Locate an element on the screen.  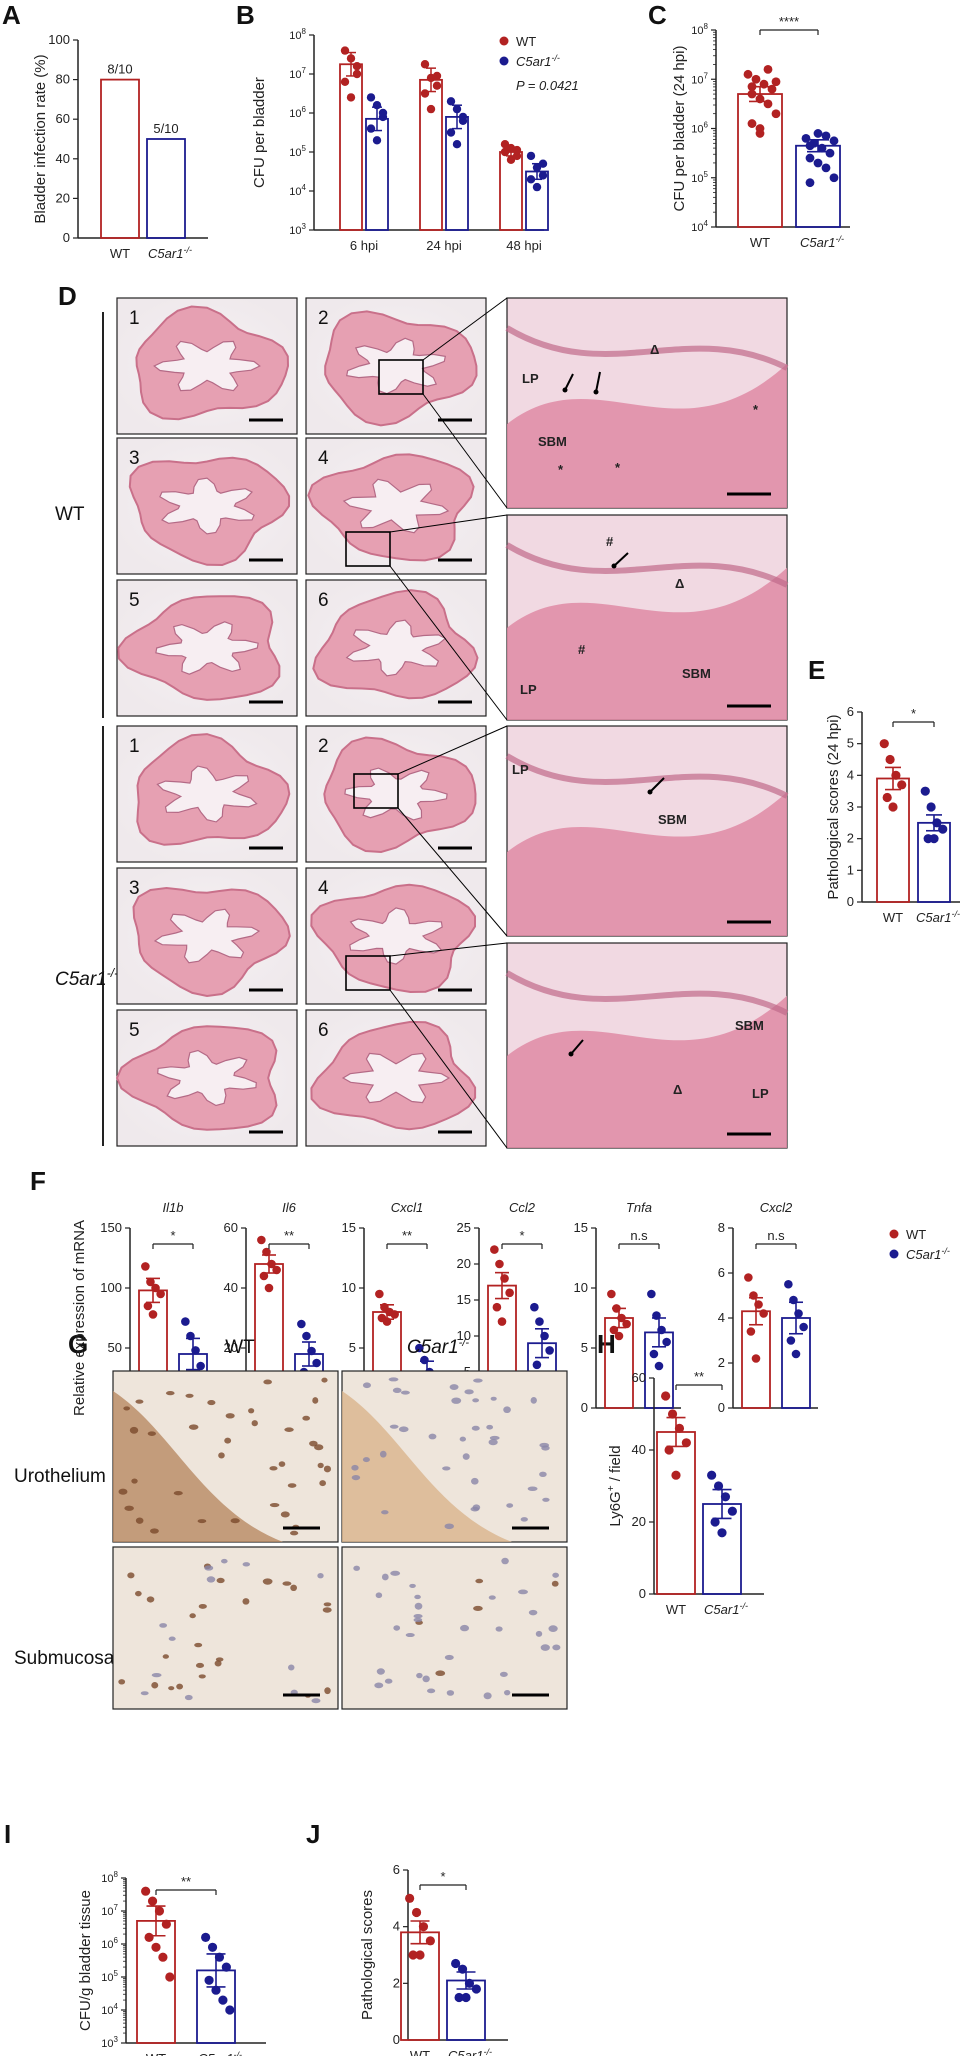
y-tick-label: 5 is located at coordinates (584, 1347).